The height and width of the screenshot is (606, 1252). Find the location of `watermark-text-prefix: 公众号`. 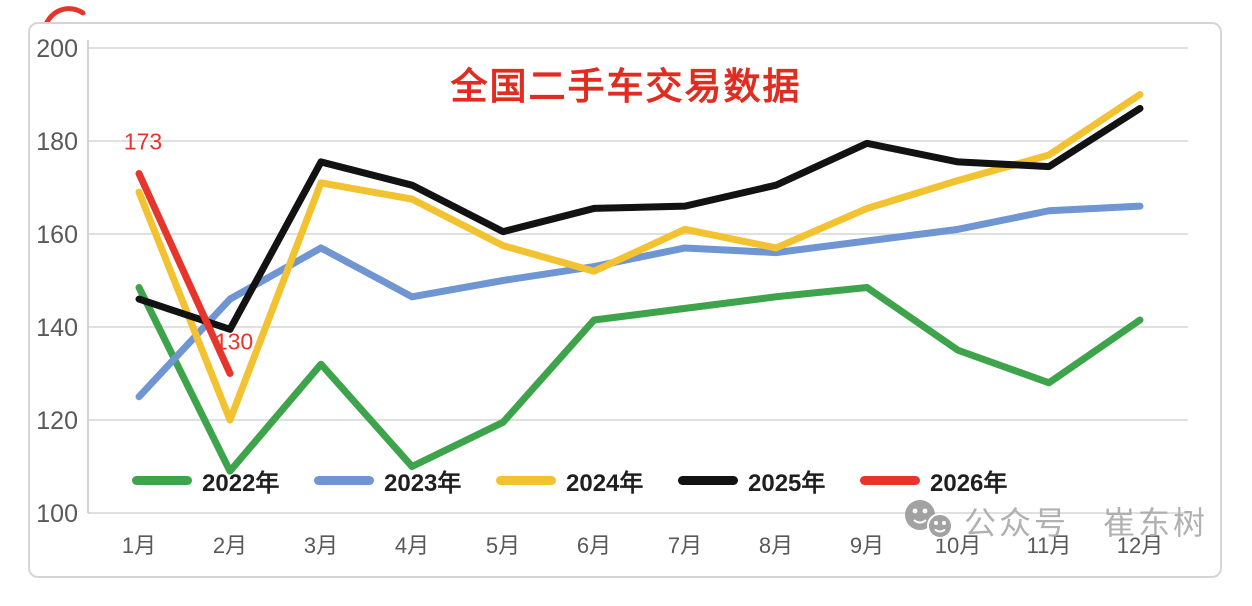

watermark-text-prefix: 公众号 is located at coordinates (1017, 523).